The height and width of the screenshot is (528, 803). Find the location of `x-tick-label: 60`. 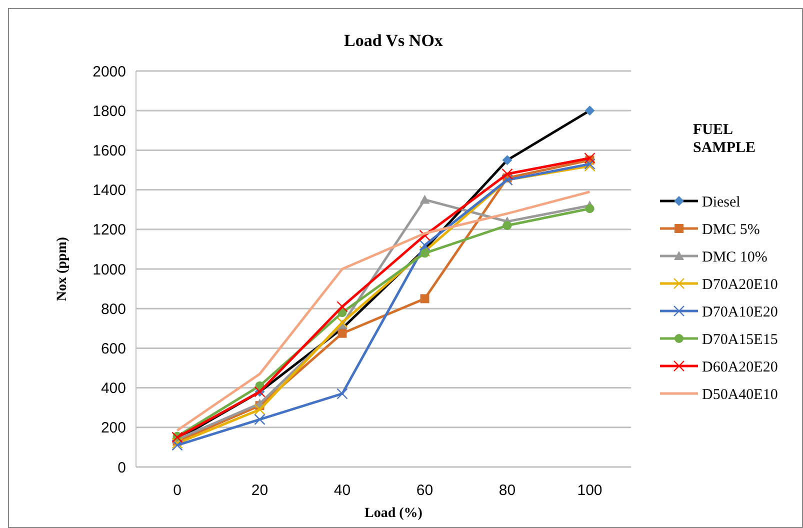

x-tick-label: 60 is located at coordinates (425, 490).